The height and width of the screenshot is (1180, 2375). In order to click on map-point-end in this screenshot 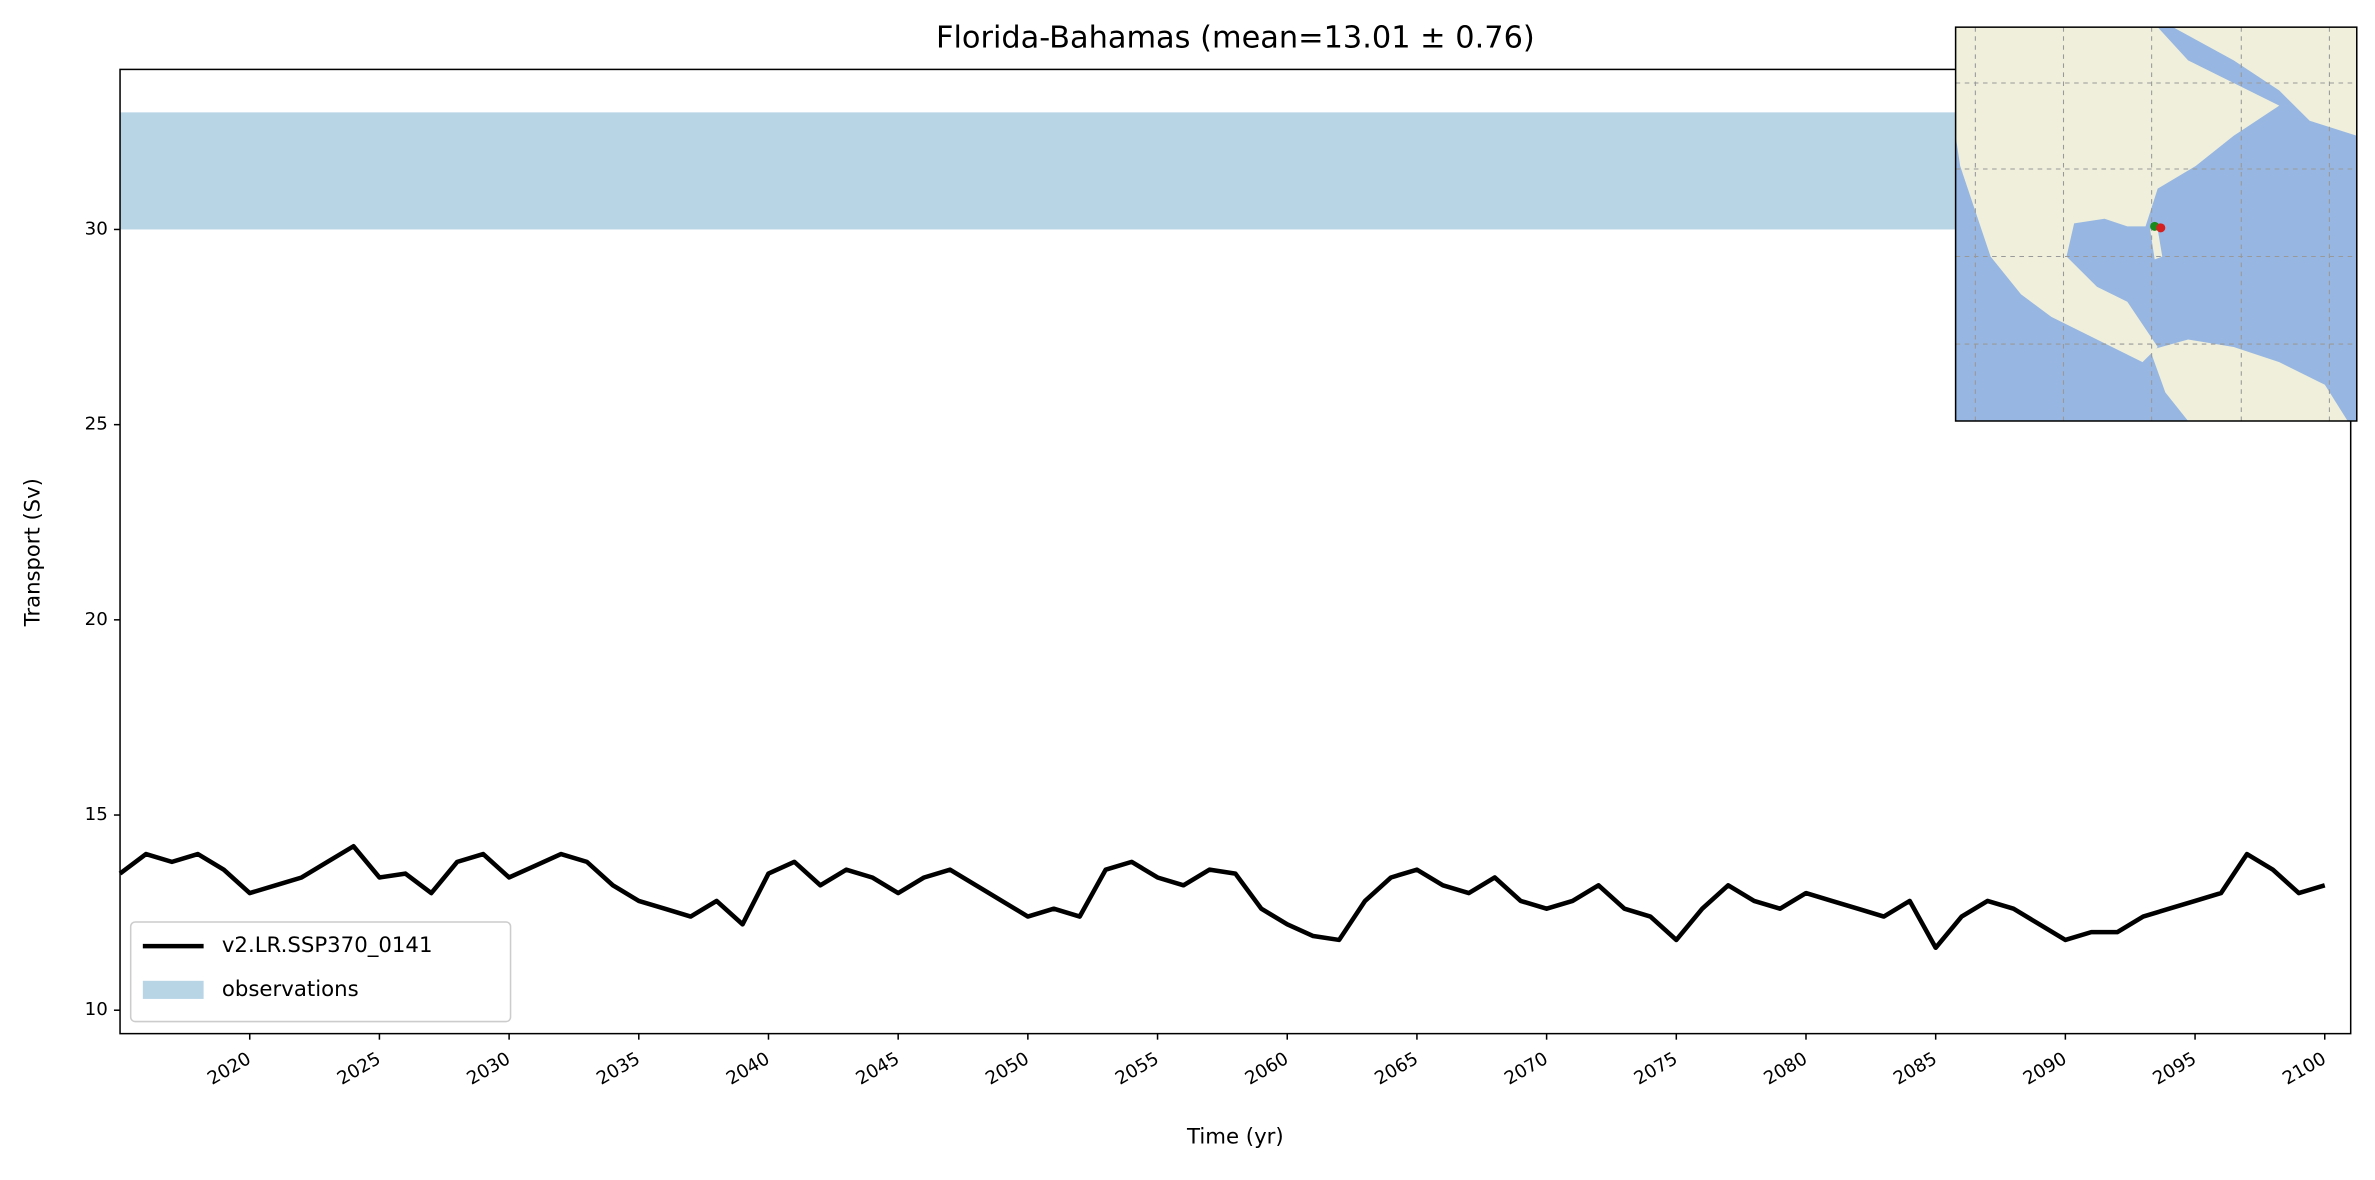, I will do `click(2161, 228)`.